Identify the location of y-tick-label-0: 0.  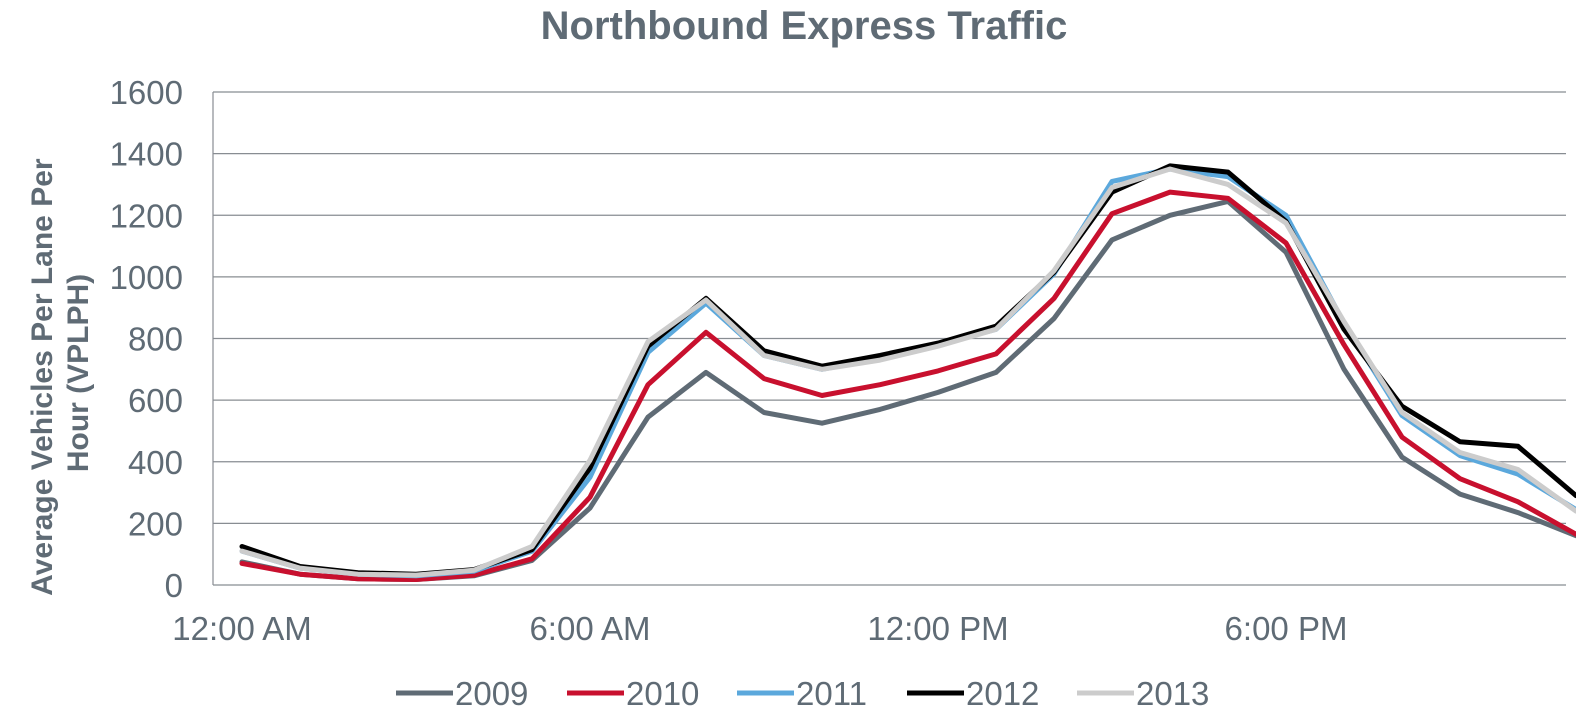
(174, 585).